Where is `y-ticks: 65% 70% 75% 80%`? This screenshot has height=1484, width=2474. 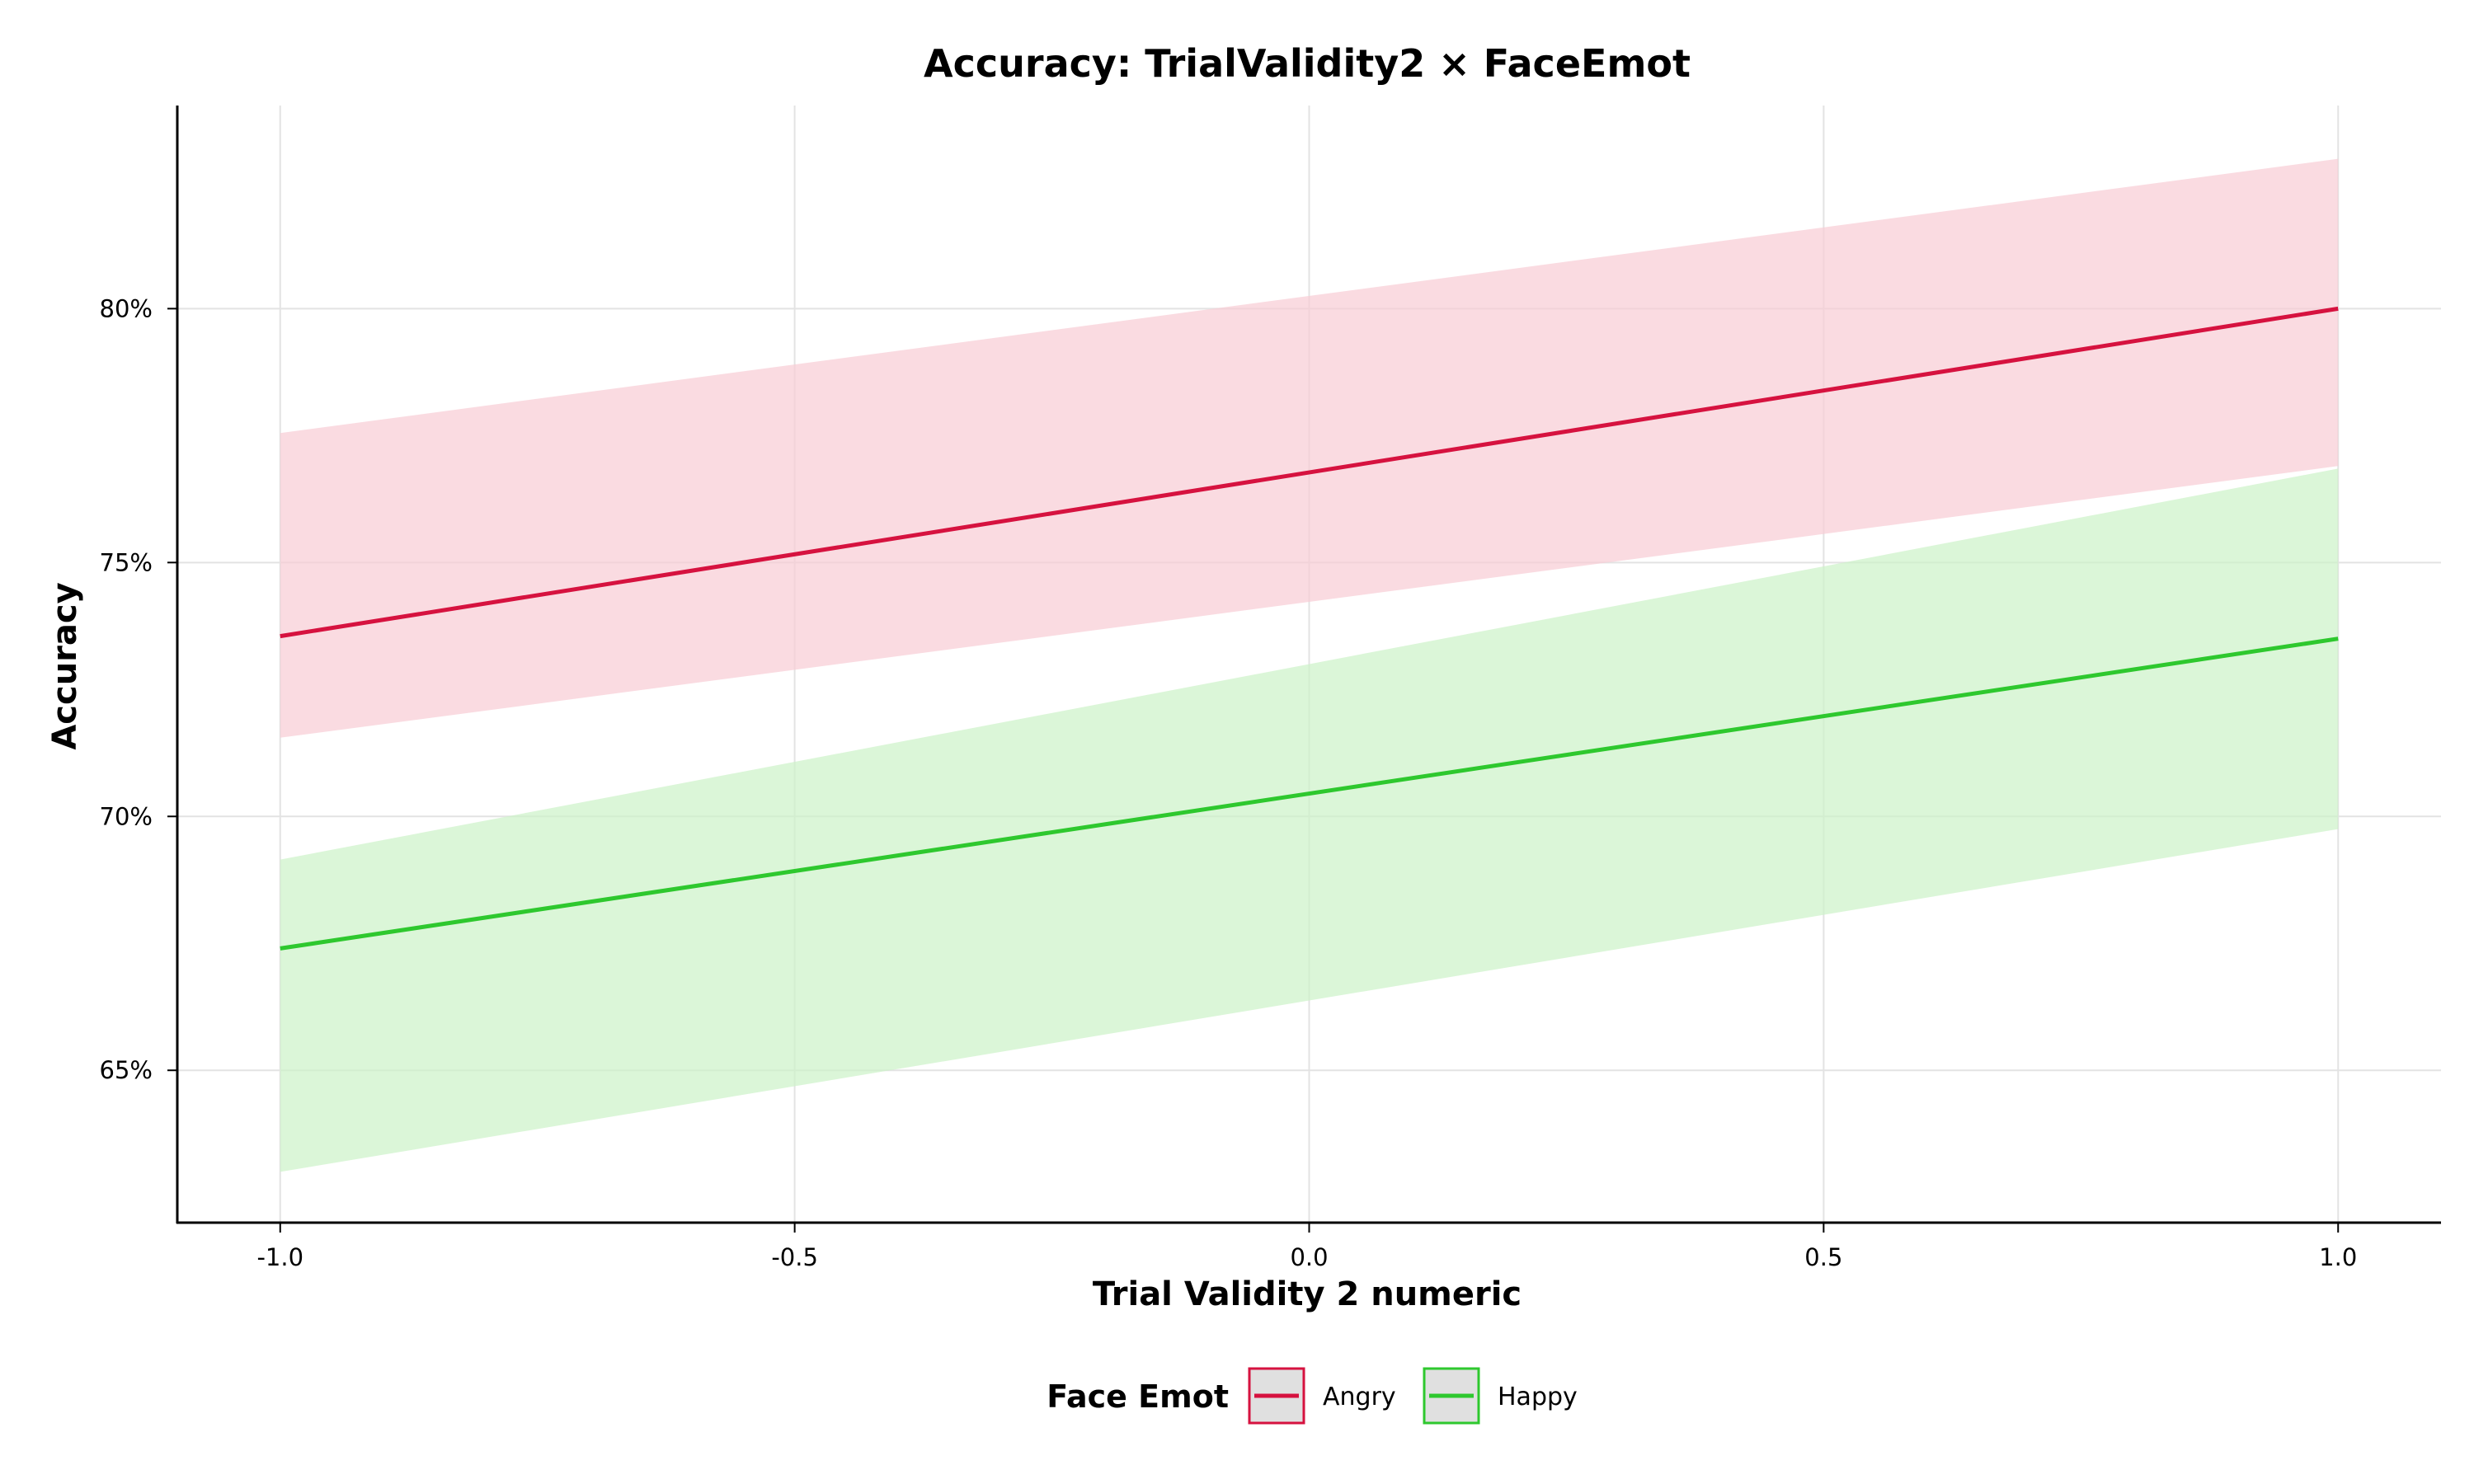
y-ticks: 65% 70% 75% 80% is located at coordinates (138, 689).